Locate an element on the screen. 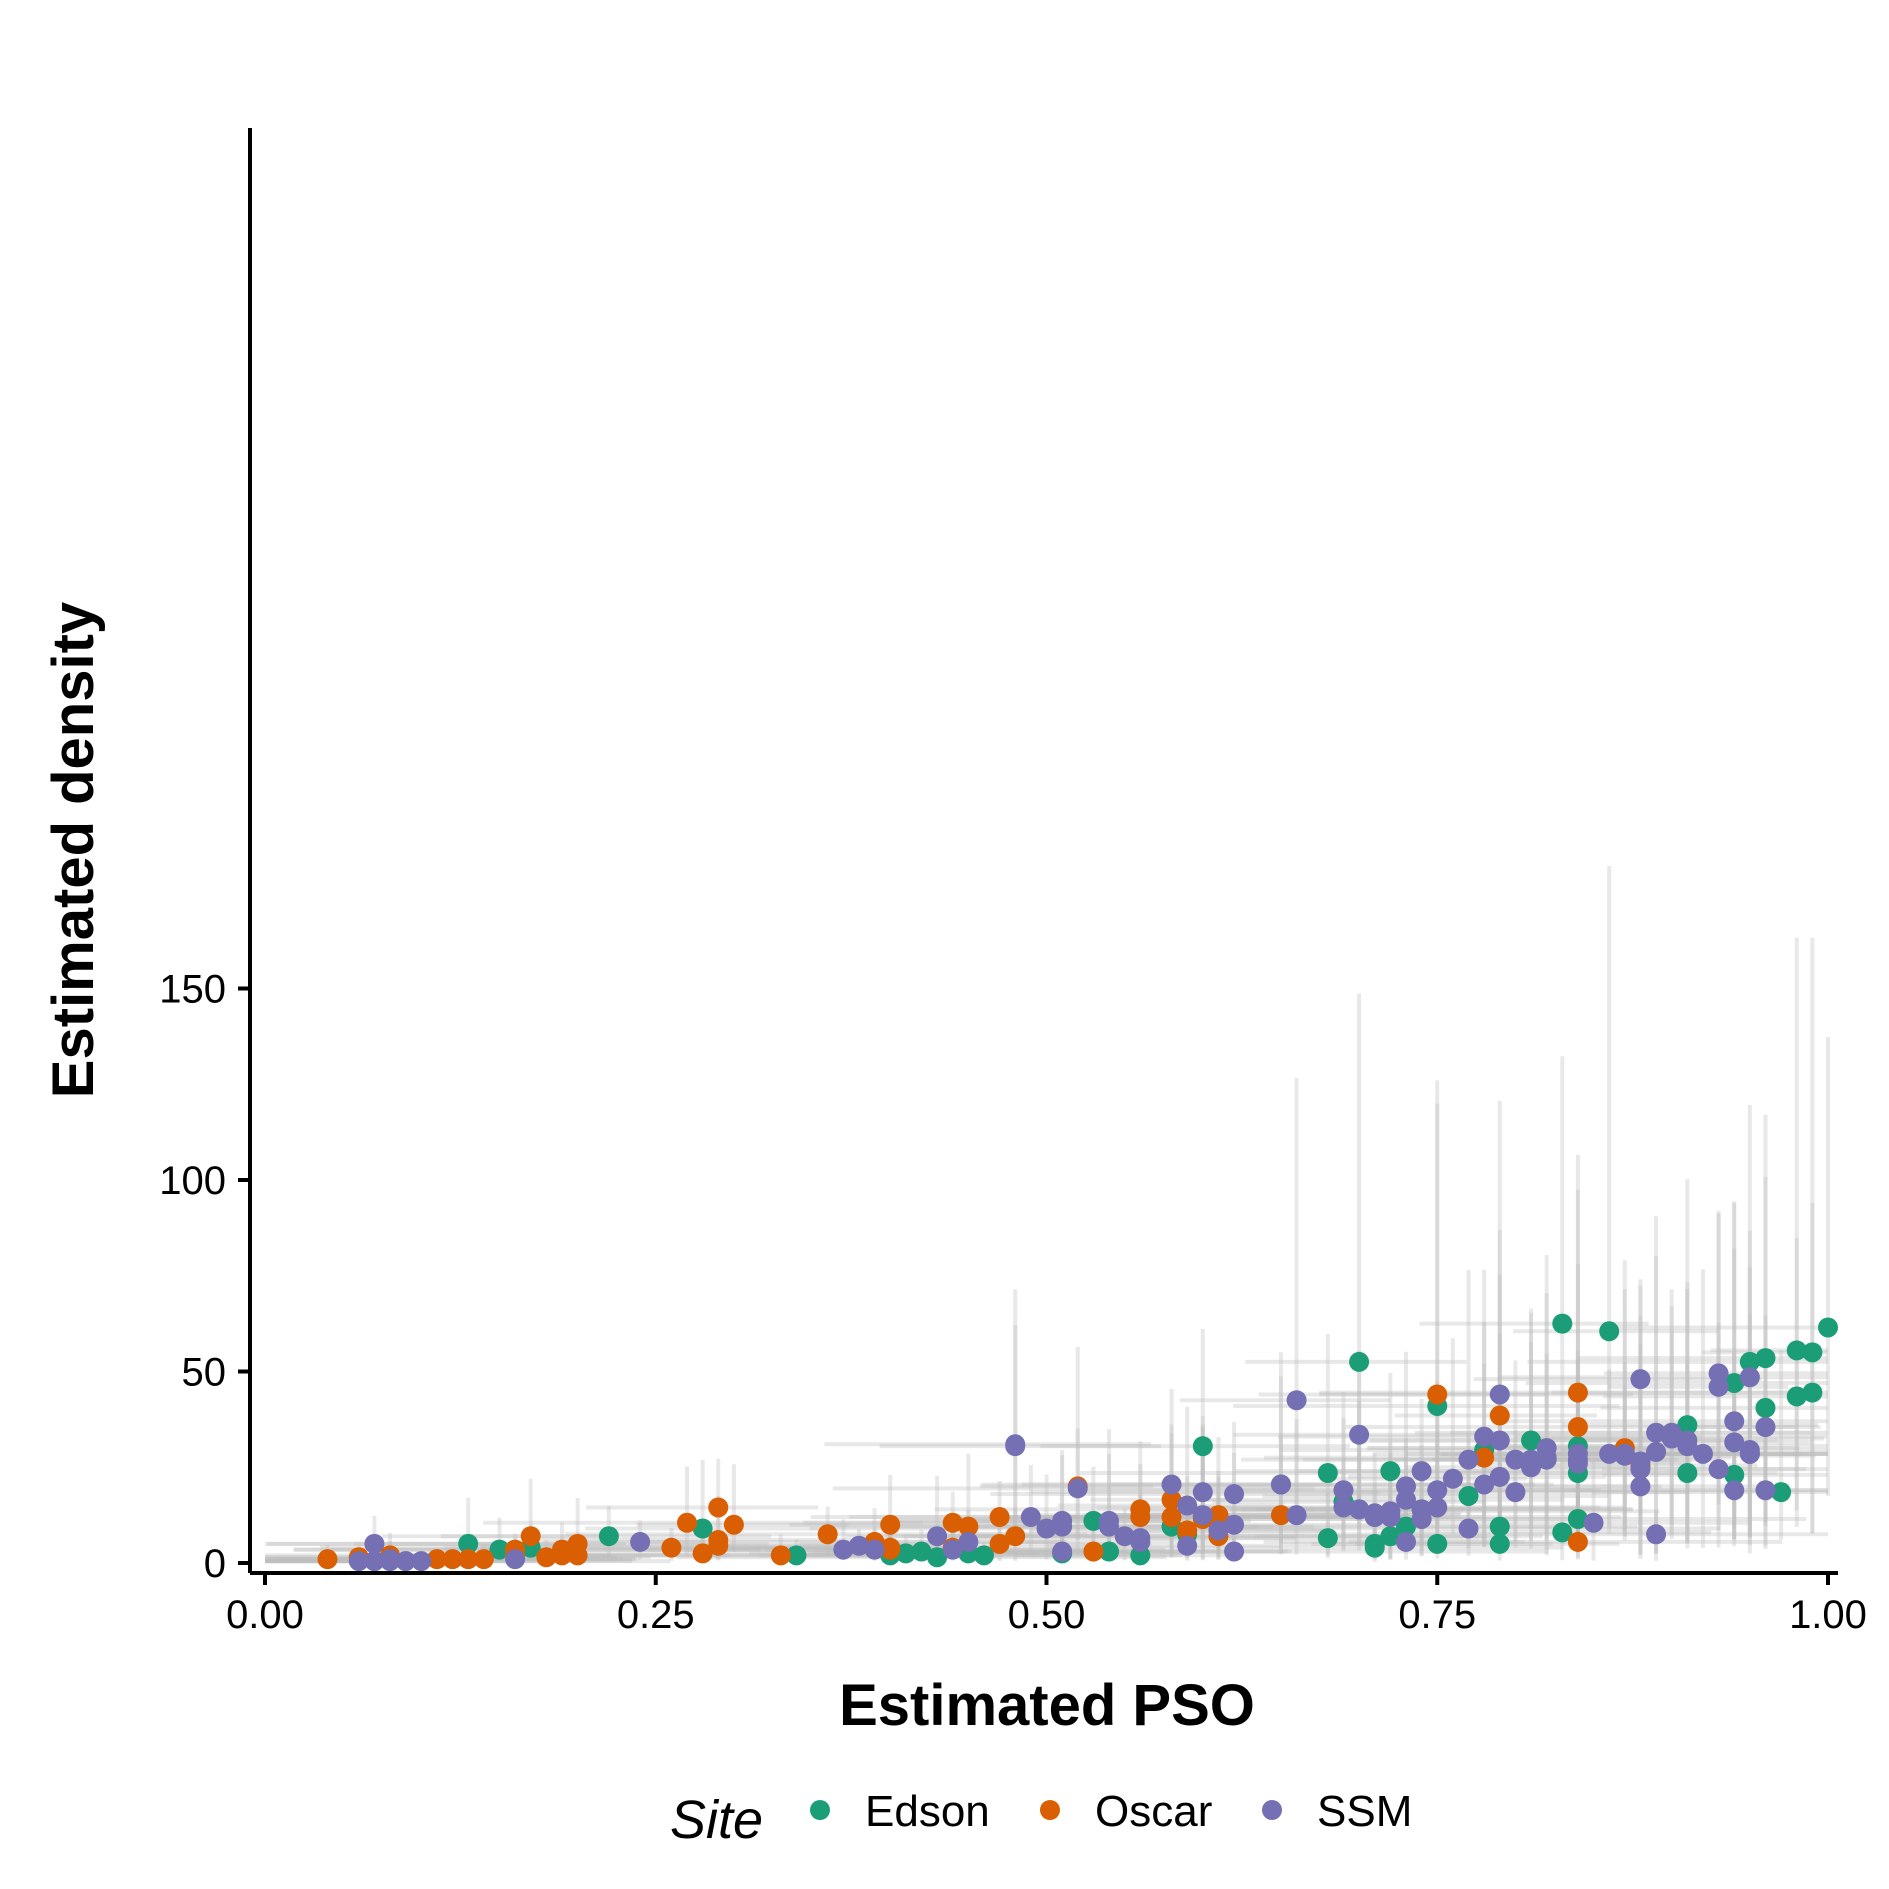 This screenshot has height=1889, width=1889. y-ticks: 0 50 100 150 is located at coordinates (204, 1277).